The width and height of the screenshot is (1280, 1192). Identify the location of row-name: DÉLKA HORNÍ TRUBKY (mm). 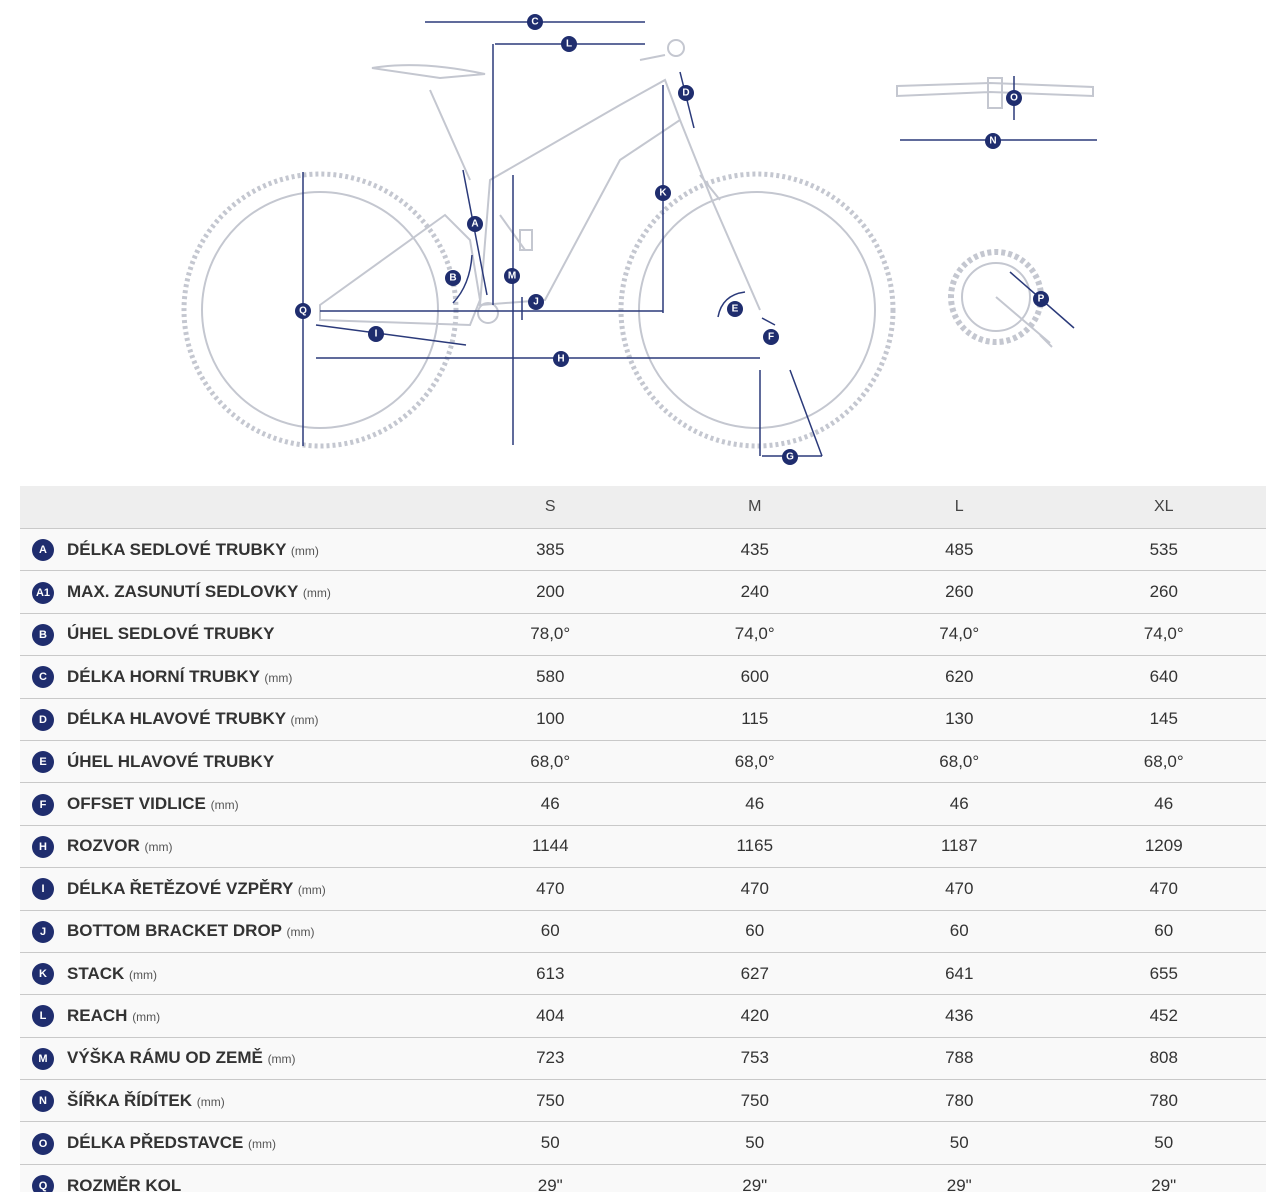
(257, 677).